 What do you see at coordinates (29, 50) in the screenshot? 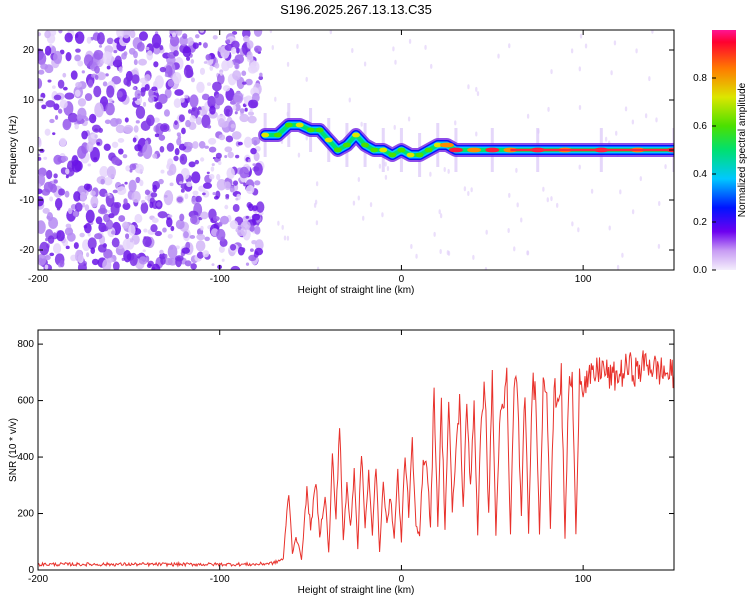
I see `y-tick-label: 20` at bounding box center [29, 50].